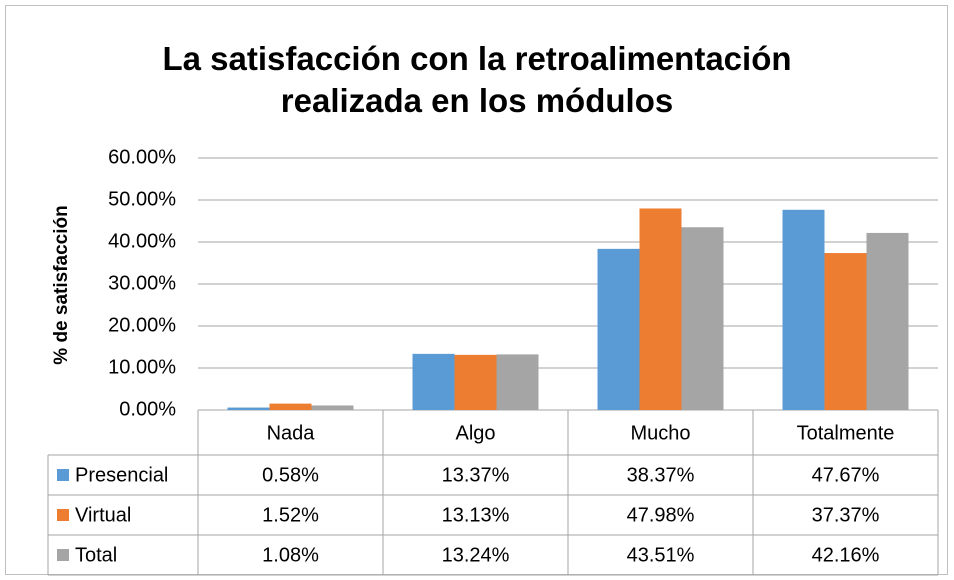 The width and height of the screenshot is (954, 580). What do you see at coordinates (476, 475) in the screenshot?
I see `table-value: 13.37%` at bounding box center [476, 475].